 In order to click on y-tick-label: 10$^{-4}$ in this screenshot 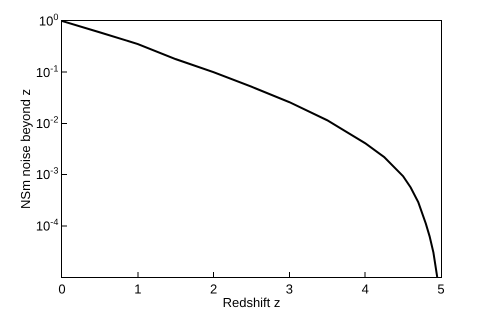, I will do `click(47, 225)`.